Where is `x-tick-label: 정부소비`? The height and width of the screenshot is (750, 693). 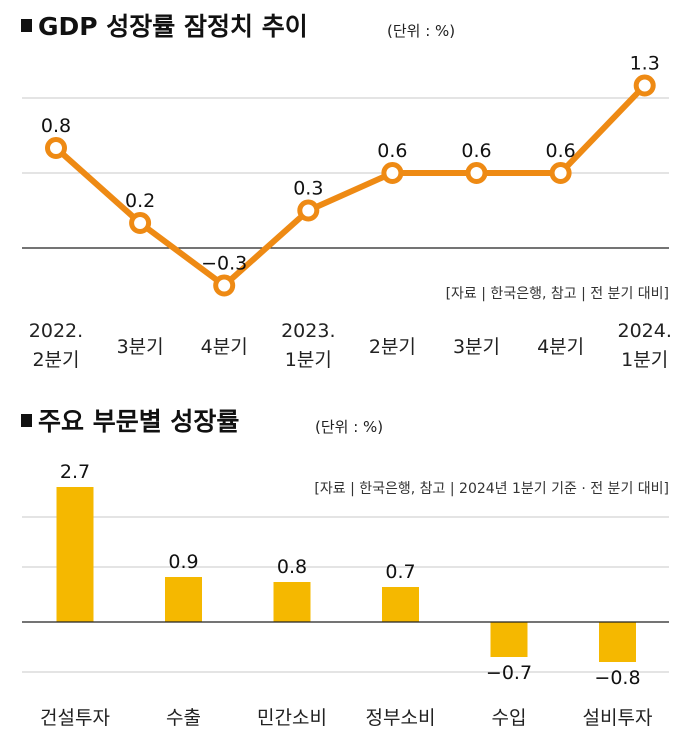 x-tick-label: 정부소비 is located at coordinates (401, 718).